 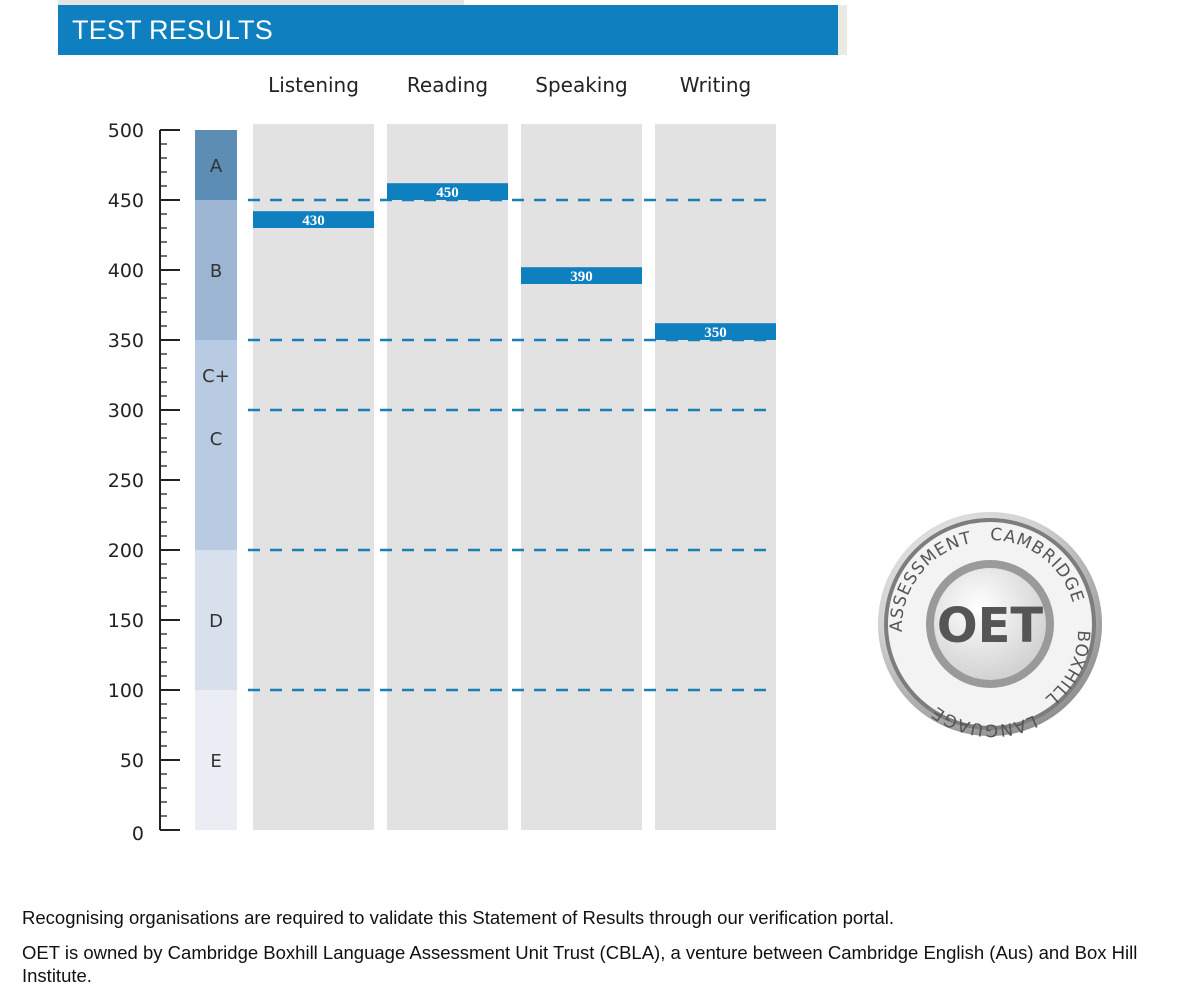 I want to click on data-label-speaking: 390, so click(x=581, y=277).